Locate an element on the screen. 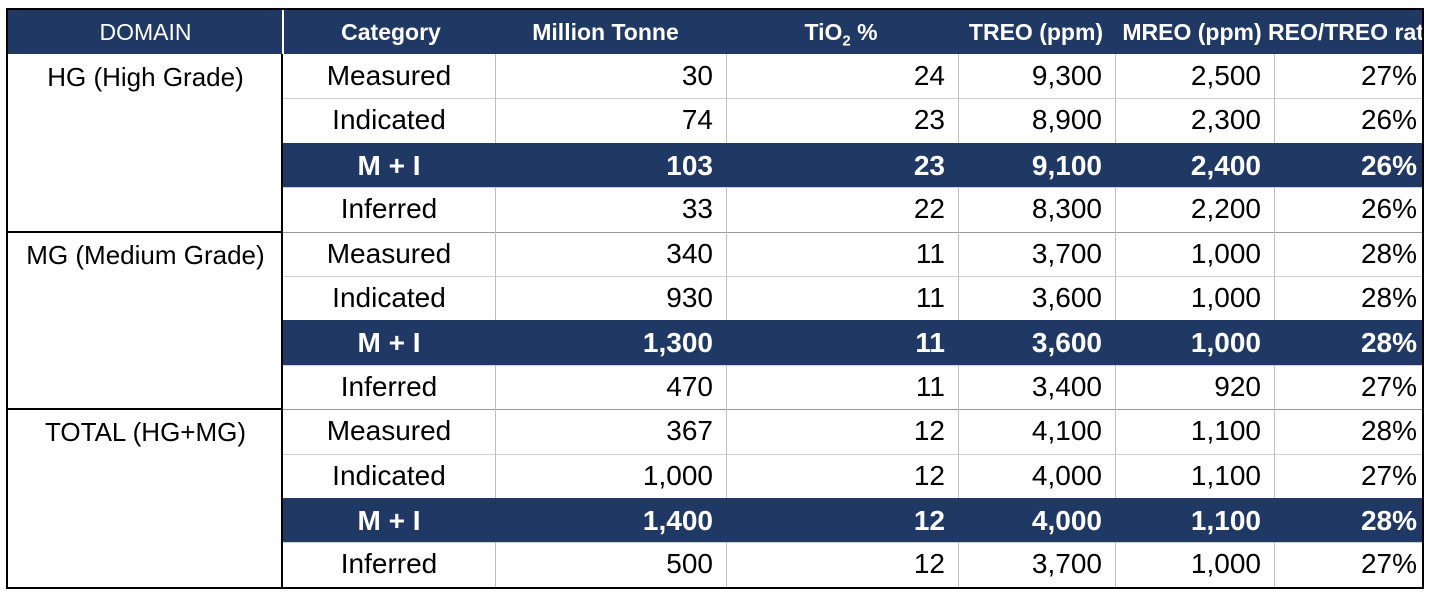  table-row: Measured 367 12 4,100 1,100 28% is located at coordinates (852, 431).